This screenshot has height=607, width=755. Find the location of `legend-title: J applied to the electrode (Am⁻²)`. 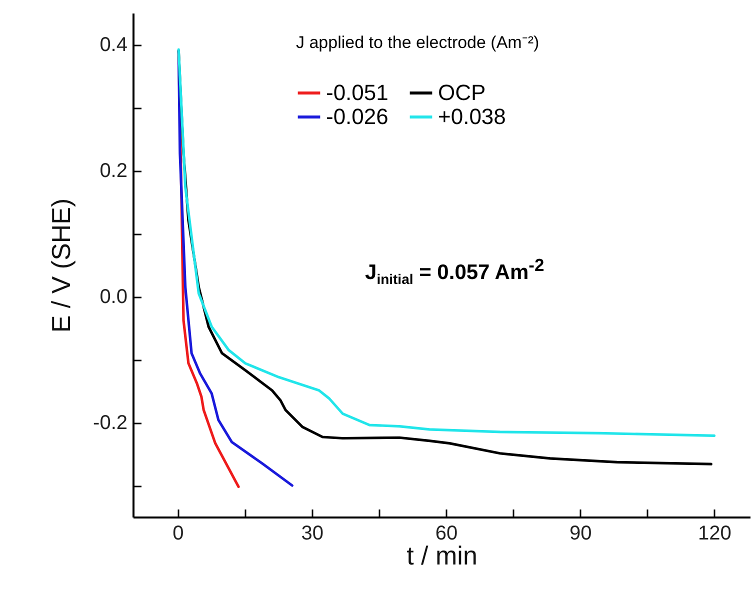

legend-title: J applied to the electrode (Am⁻²) is located at coordinates (418, 42).